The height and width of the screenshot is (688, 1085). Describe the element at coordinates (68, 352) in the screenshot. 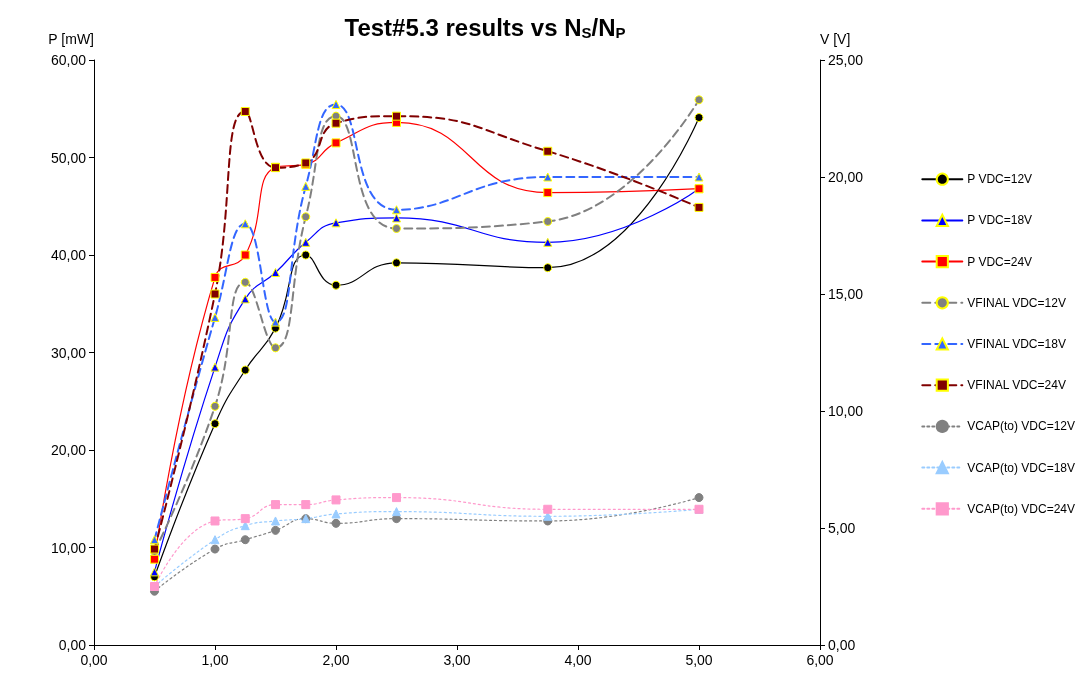

I see `y-tick-label: 30,00` at that location.